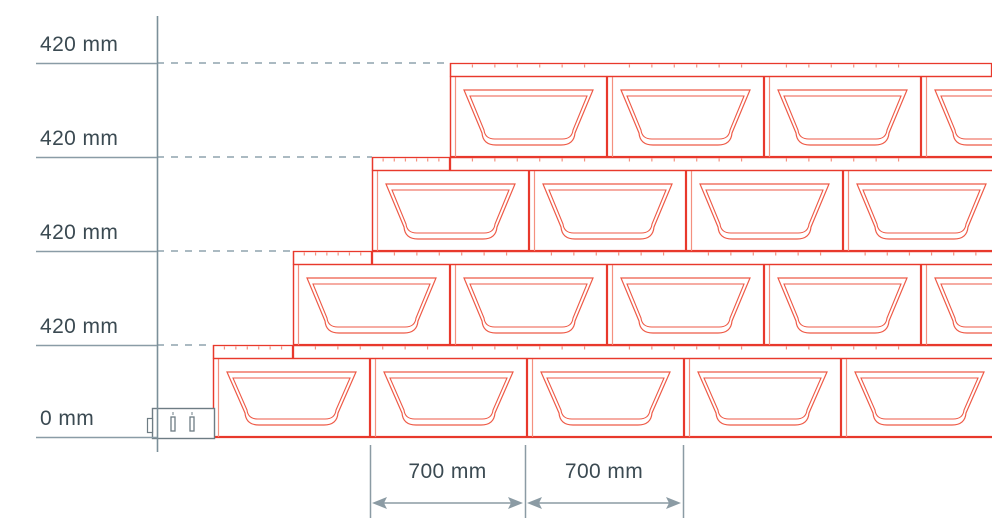  I want to click on dimension-label-1: 700 mm, so click(604, 471).